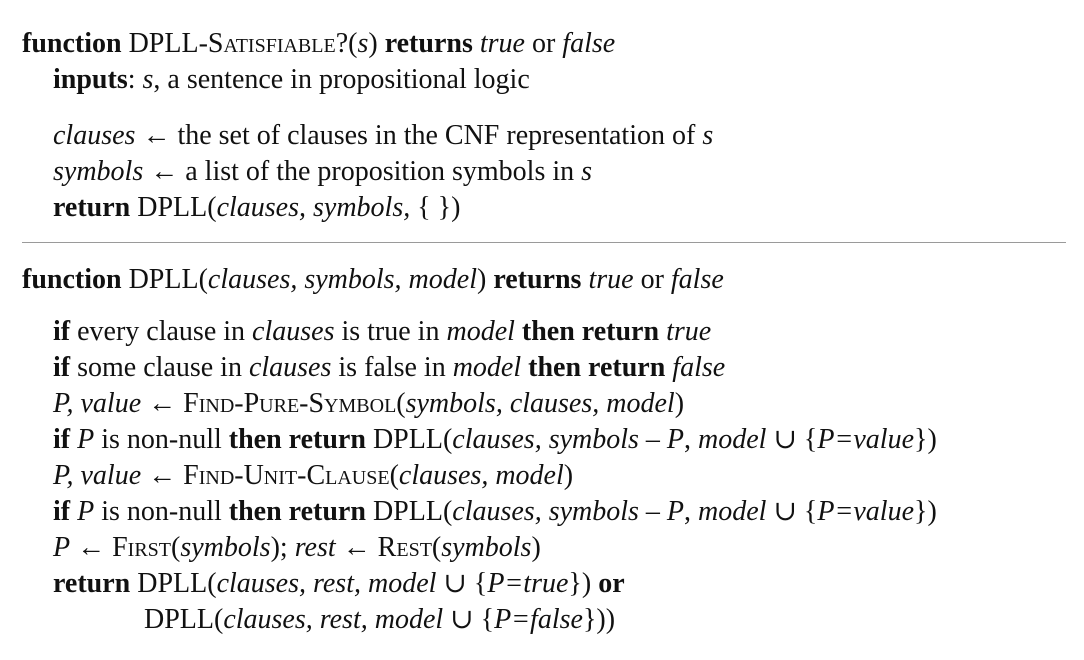 The width and height of the screenshot is (1084, 660). I want to click on function-name: DPLL(, so click(164, 279).